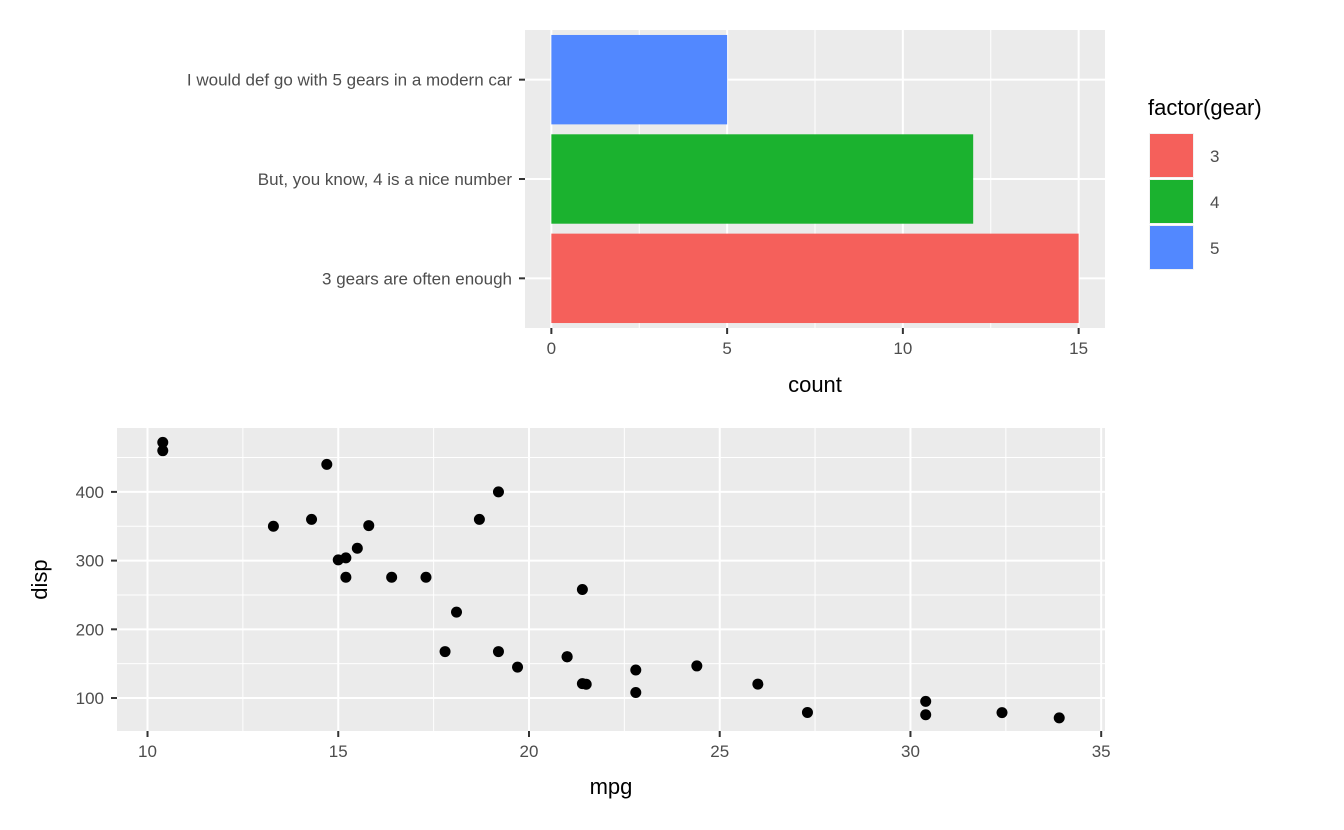 This screenshot has width=1344, height=830. What do you see at coordinates (1101, 751) in the screenshot?
I see `x-tick-label: 35` at bounding box center [1101, 751].